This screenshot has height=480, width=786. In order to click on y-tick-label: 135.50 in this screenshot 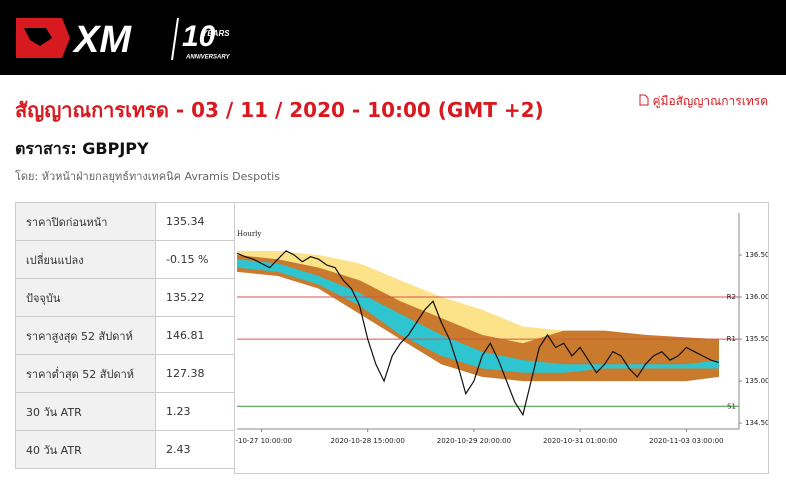, I will do `click(756, 339)`.